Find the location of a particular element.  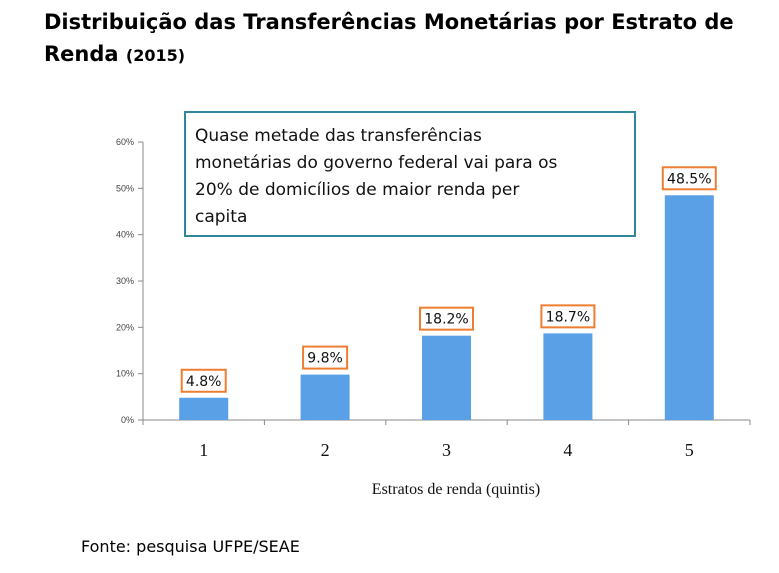

x-tick-label: 2 is located at coordinates (325, 450).